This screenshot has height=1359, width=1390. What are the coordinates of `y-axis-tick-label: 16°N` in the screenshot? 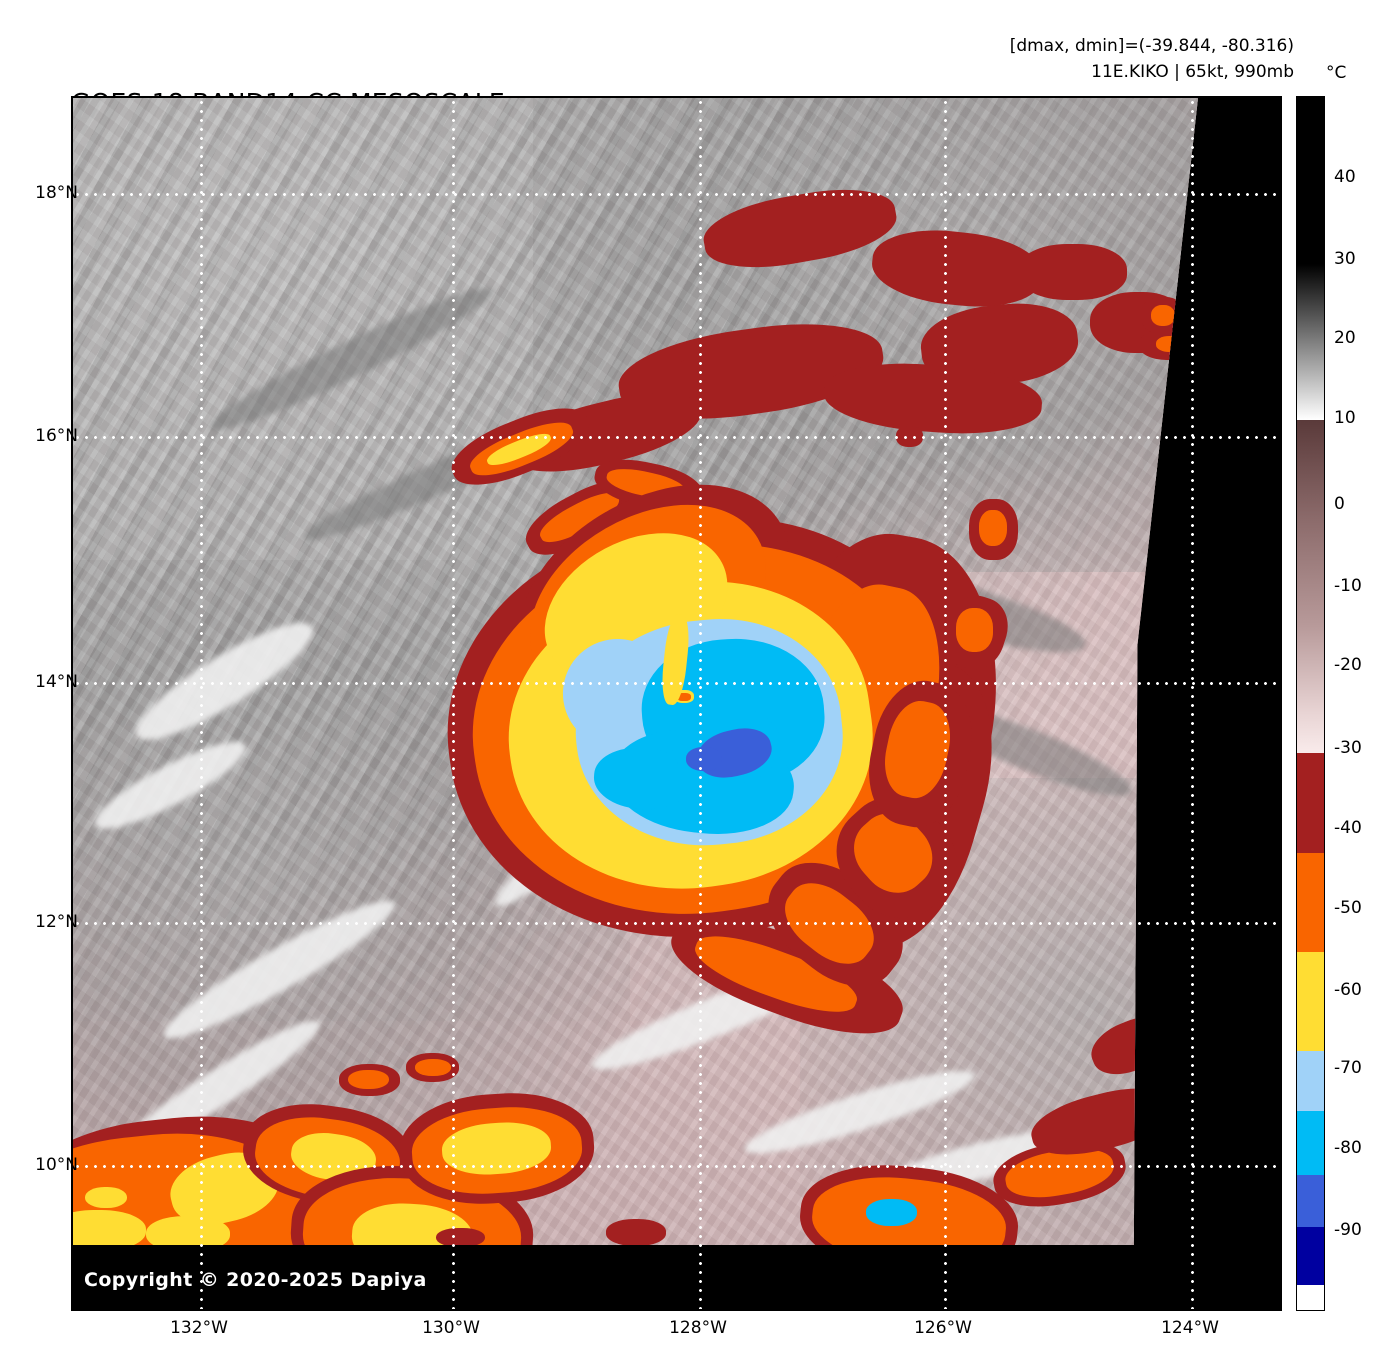 It's located at (56, 436).